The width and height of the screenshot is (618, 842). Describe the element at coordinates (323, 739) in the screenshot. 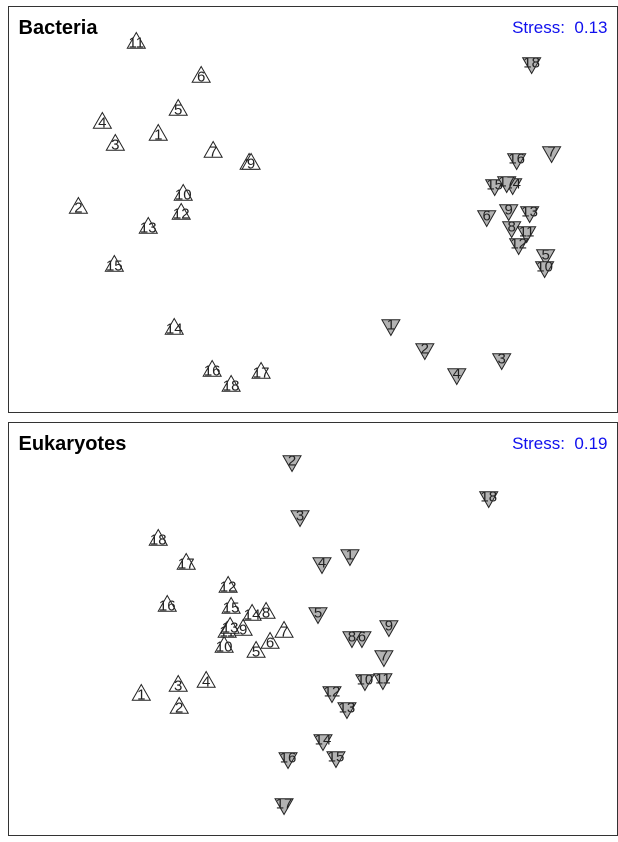

I see `point-label: 14` at that location.